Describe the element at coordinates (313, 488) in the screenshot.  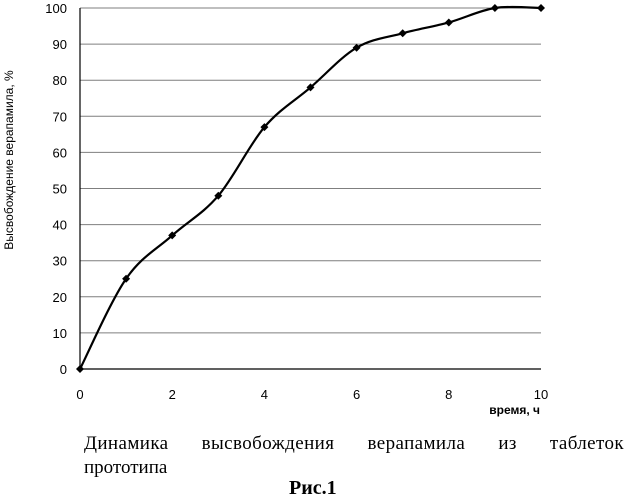
I see `figure-label: Рис.1` at that location.